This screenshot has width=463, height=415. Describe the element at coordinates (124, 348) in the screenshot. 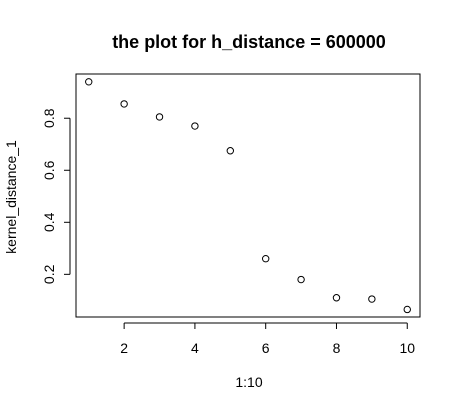

I see `x-tick-label: 2` at that location.